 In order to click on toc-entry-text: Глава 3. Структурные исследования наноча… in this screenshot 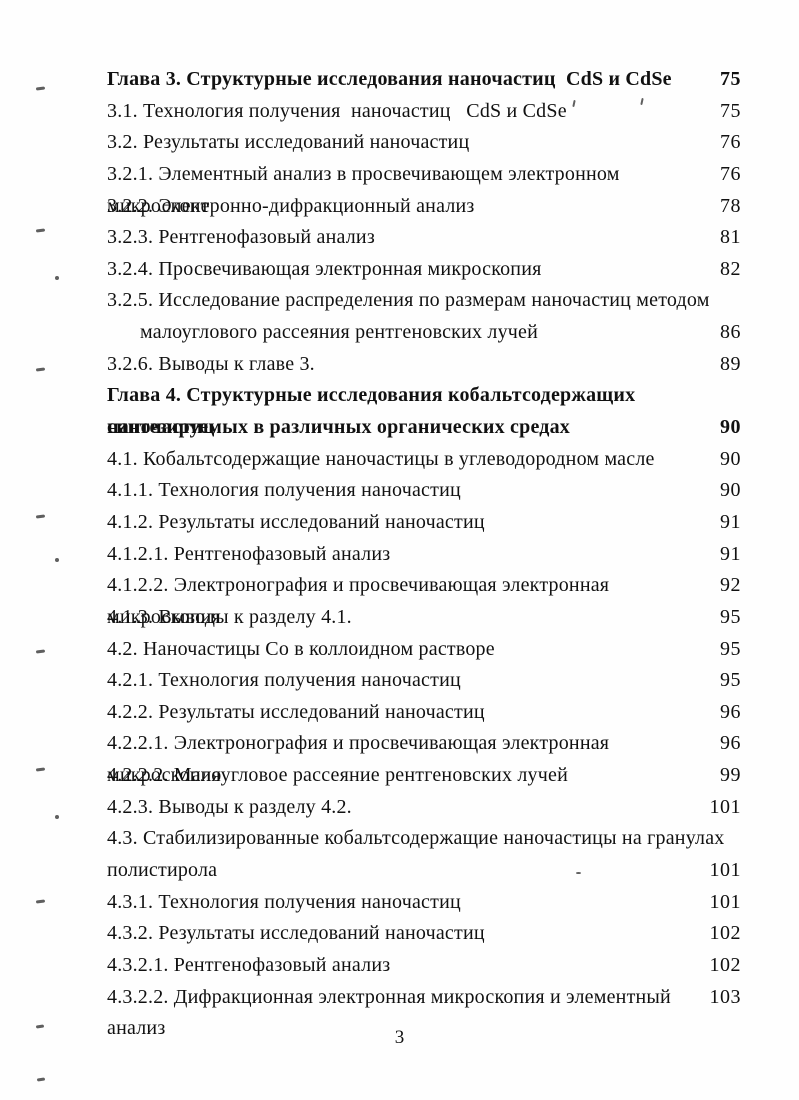, I will do `click(389, 79)`.